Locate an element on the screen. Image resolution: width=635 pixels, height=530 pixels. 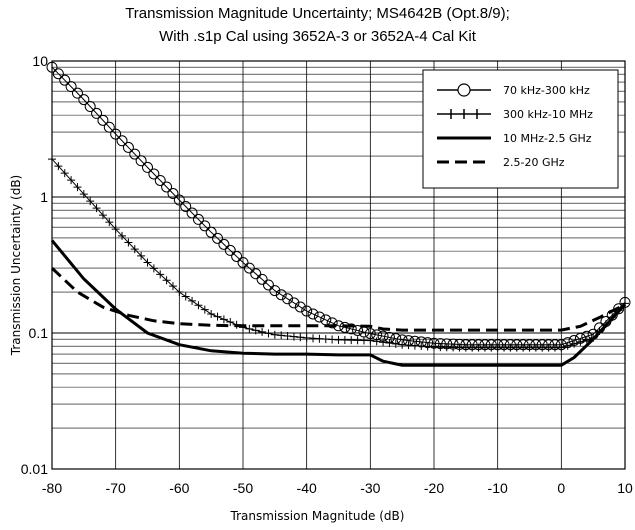
x-axis-label: Transmission Magnitude (dB) is located at coordinates (317, 516).